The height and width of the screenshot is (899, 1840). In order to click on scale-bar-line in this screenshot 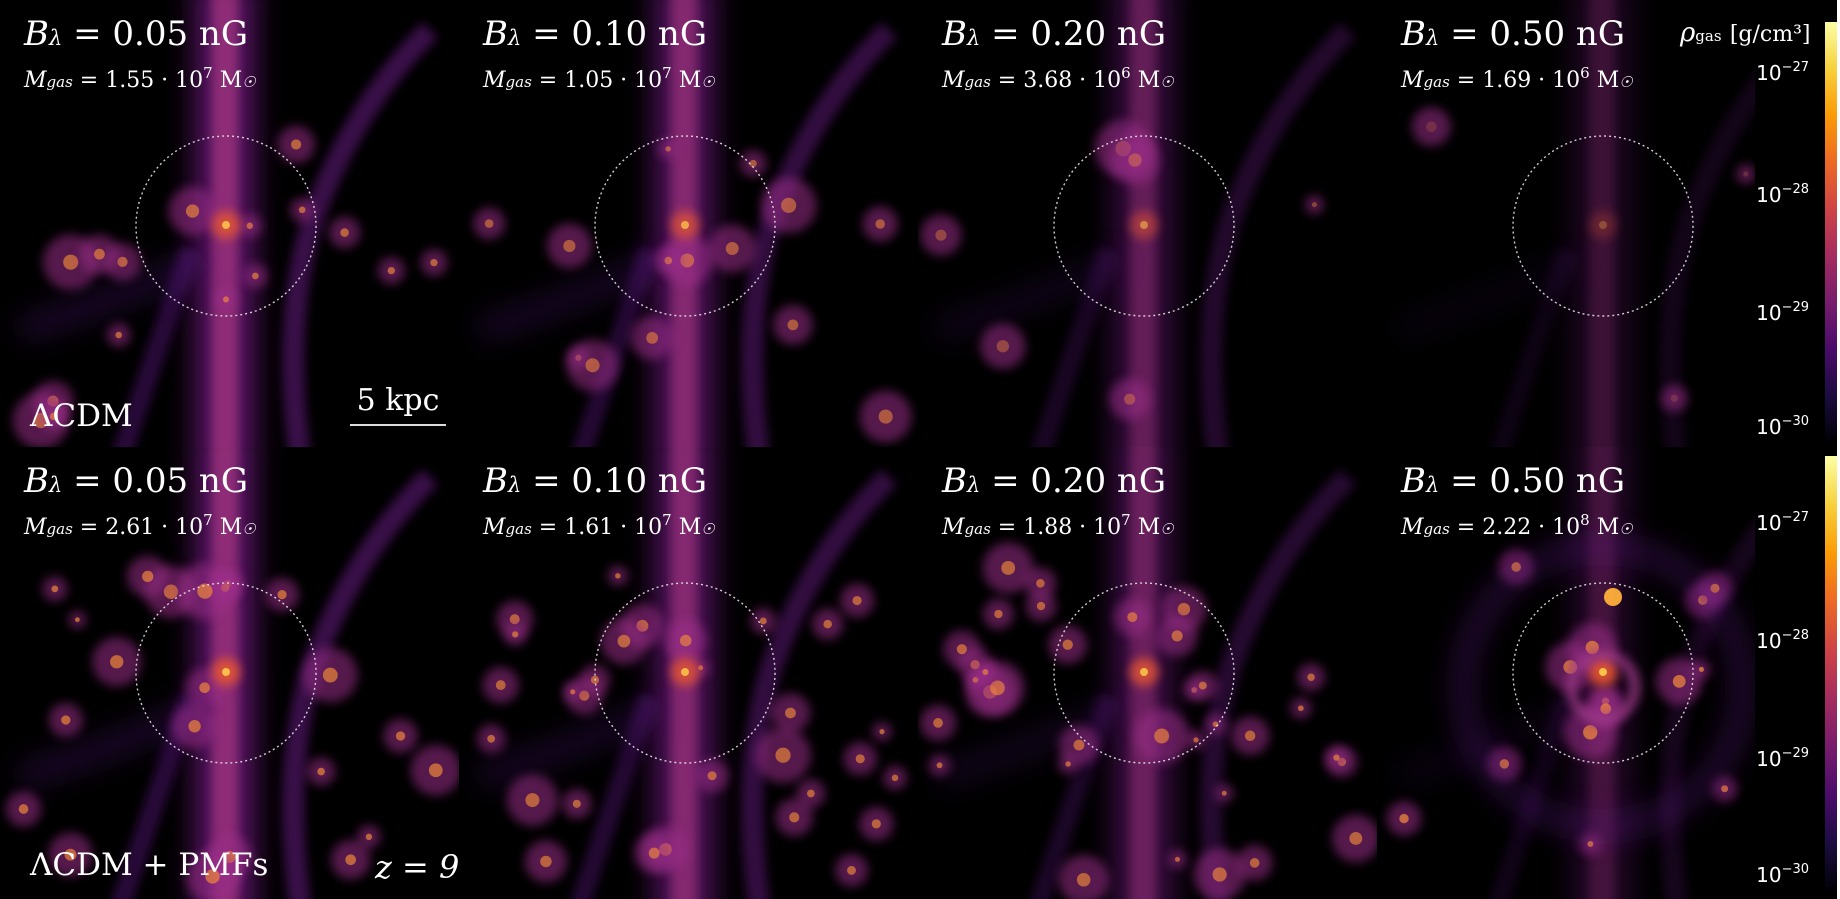, I will do `click(398, 425)`.